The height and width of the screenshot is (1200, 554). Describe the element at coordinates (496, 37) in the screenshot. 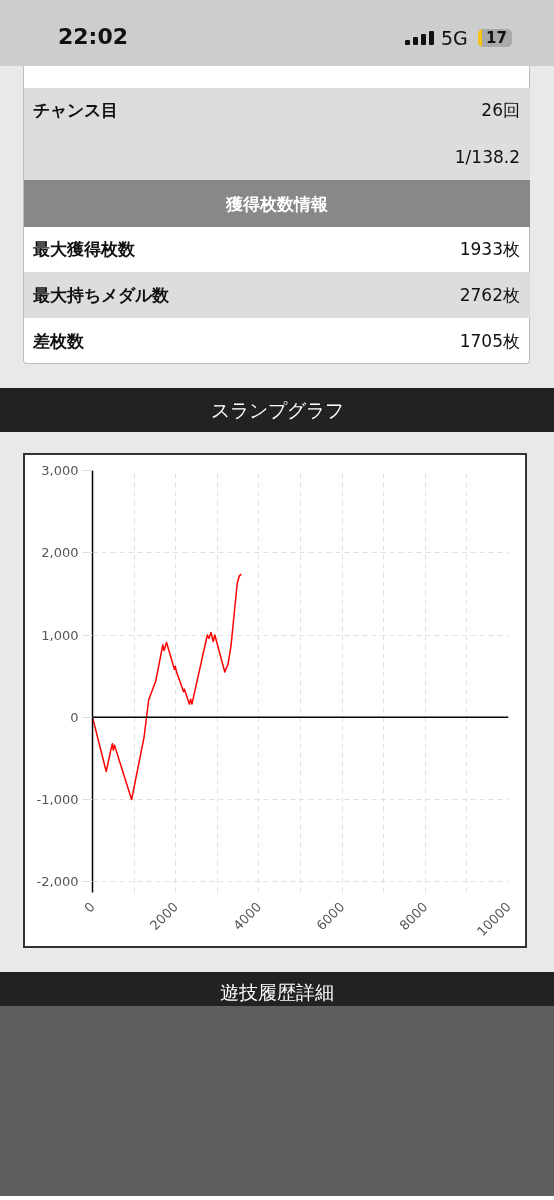

I see `text: 17` at that location.